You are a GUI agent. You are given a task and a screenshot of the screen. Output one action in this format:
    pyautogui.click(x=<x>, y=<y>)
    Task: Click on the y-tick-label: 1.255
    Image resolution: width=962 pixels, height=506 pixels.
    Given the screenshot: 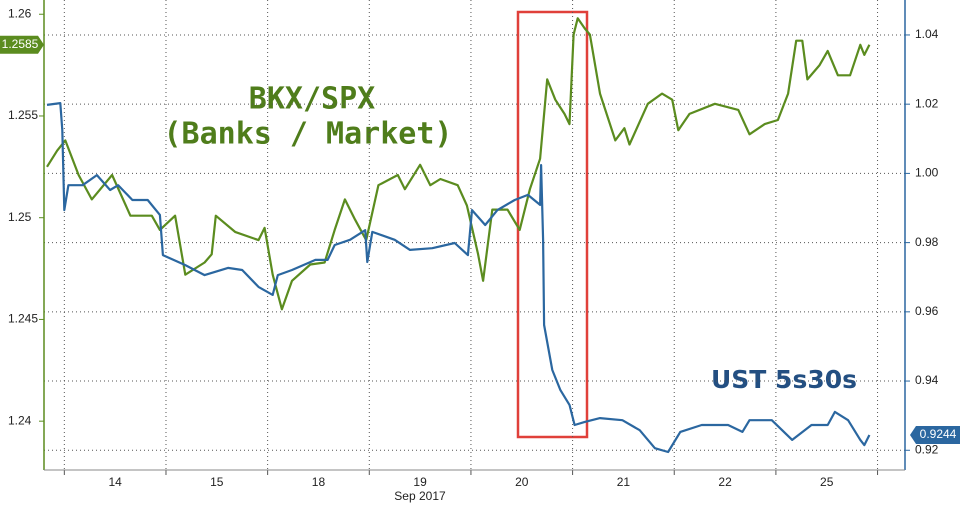 What is the action you would take?
    pyautogui.click(x=23, y=115)
    